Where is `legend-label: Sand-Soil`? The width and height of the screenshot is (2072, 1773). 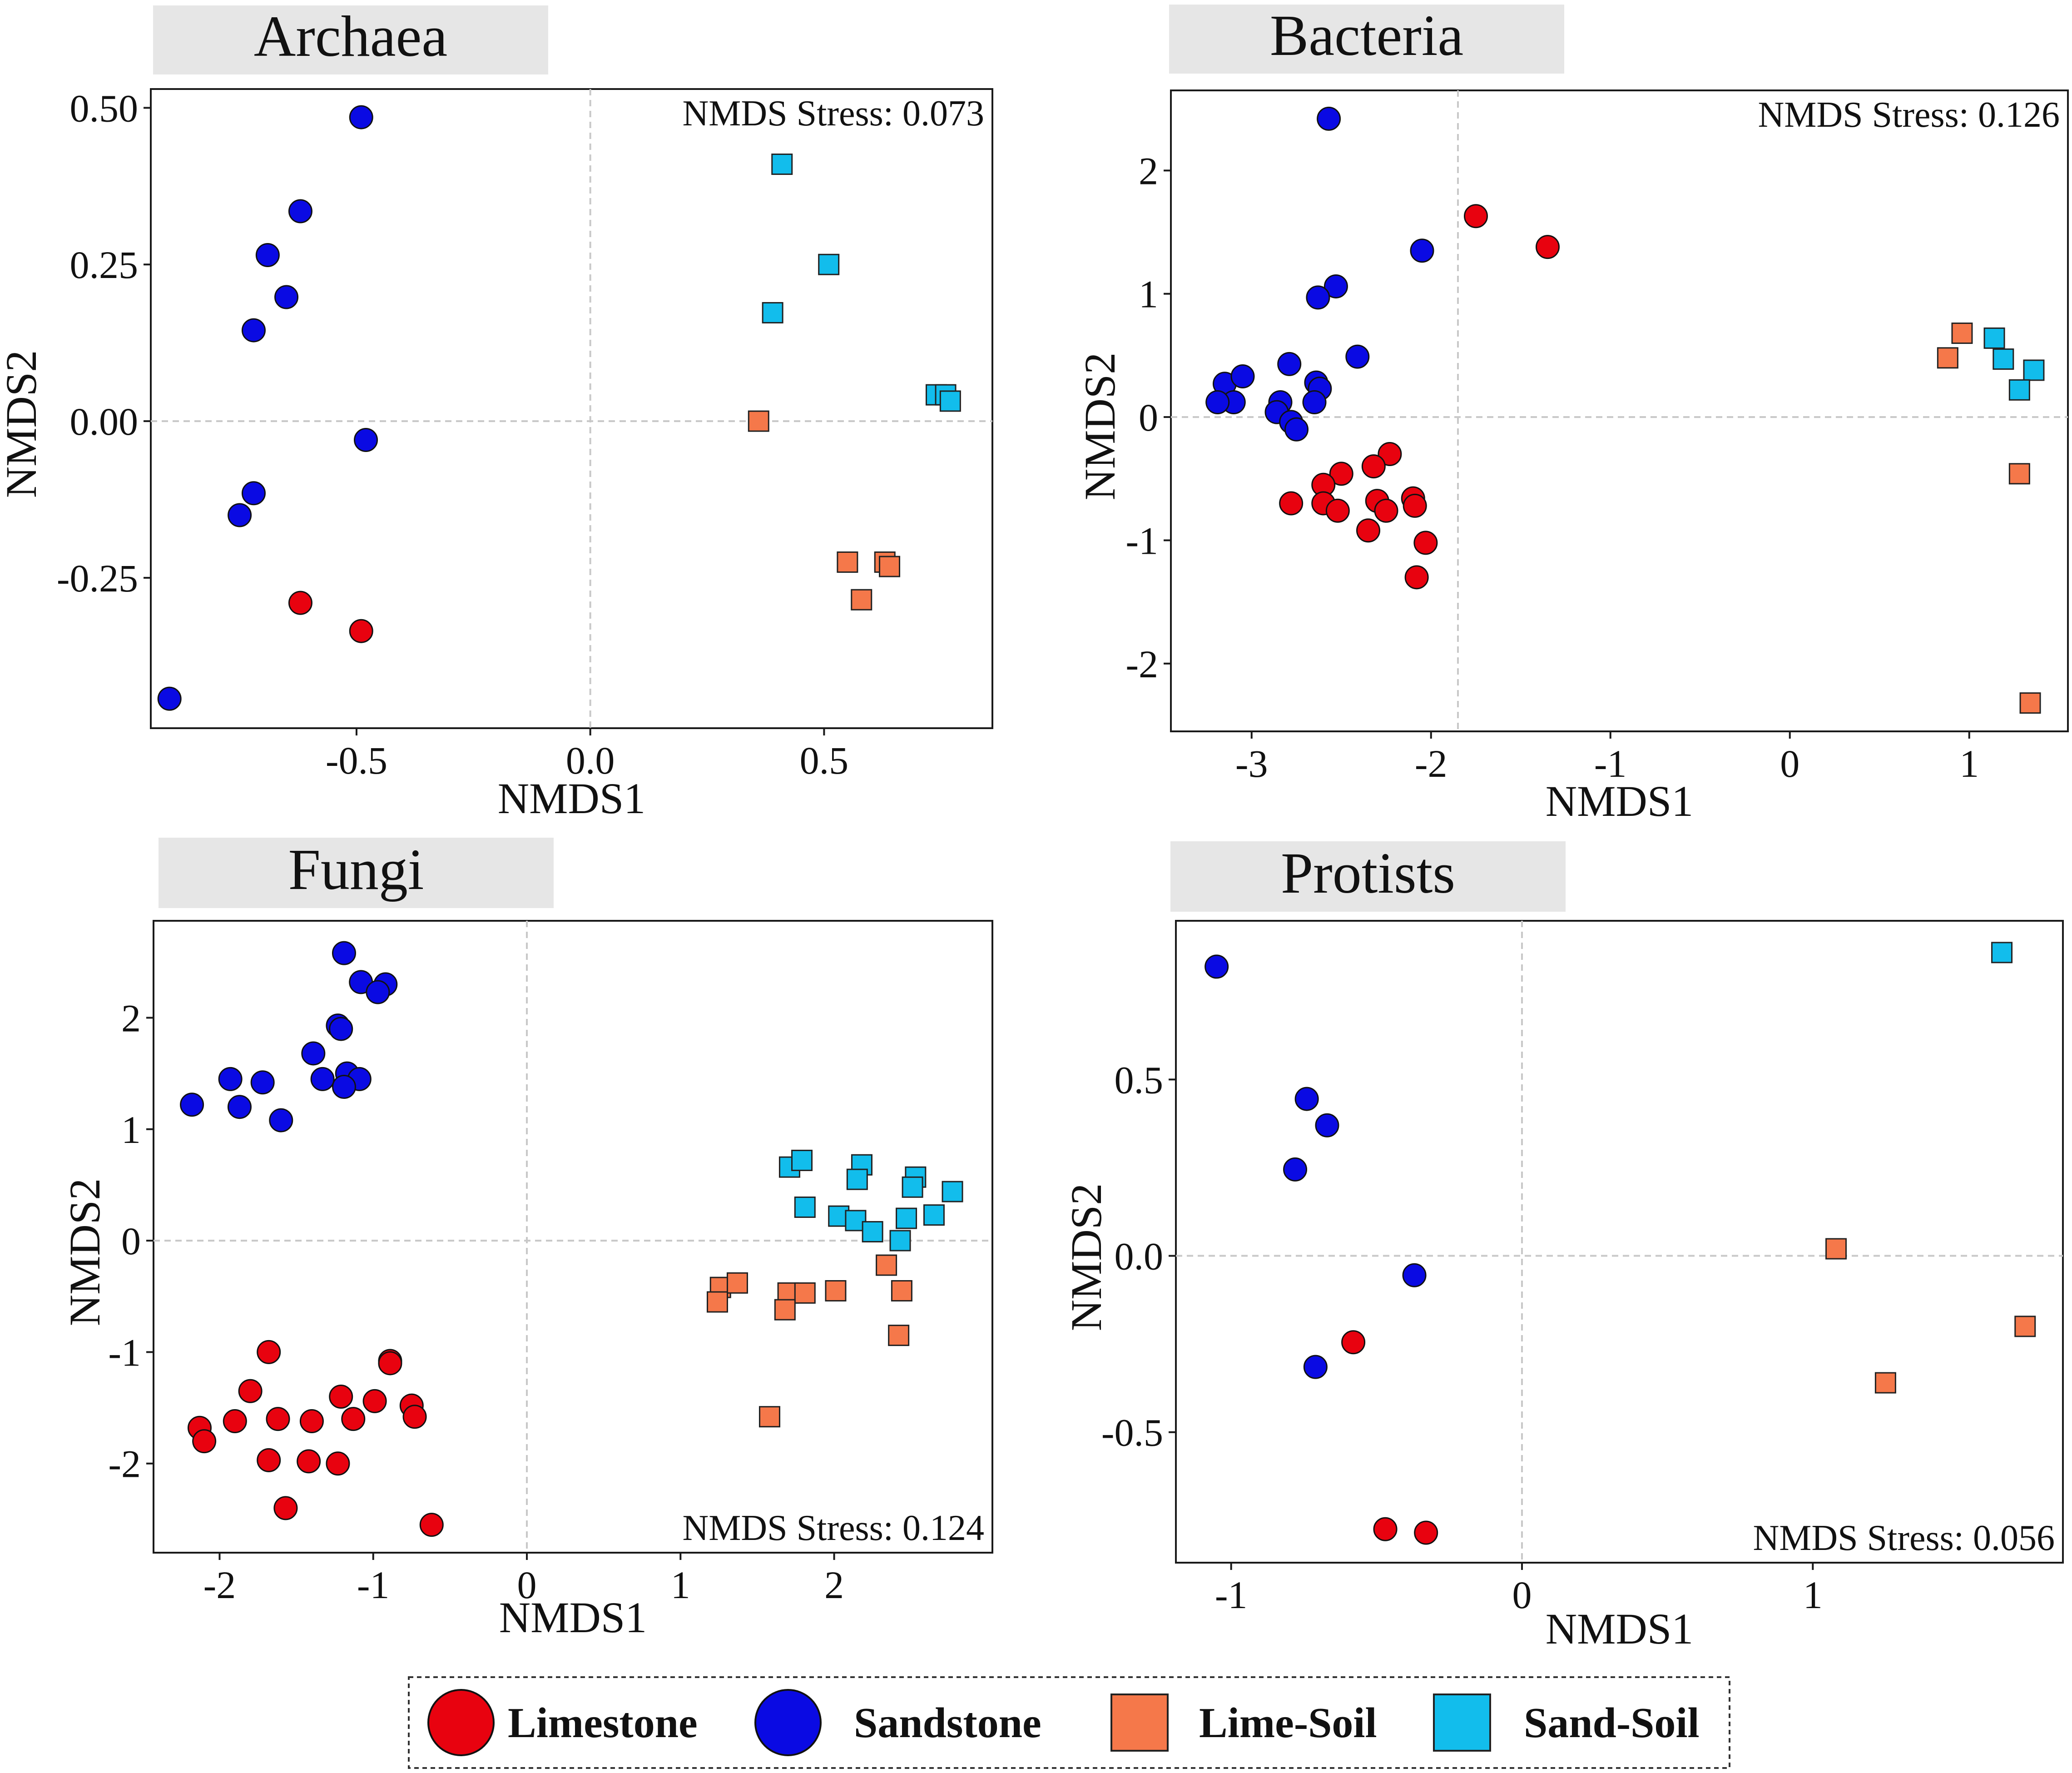 legend-label: Sand-Soil is located at coordinates (1612, 1723).